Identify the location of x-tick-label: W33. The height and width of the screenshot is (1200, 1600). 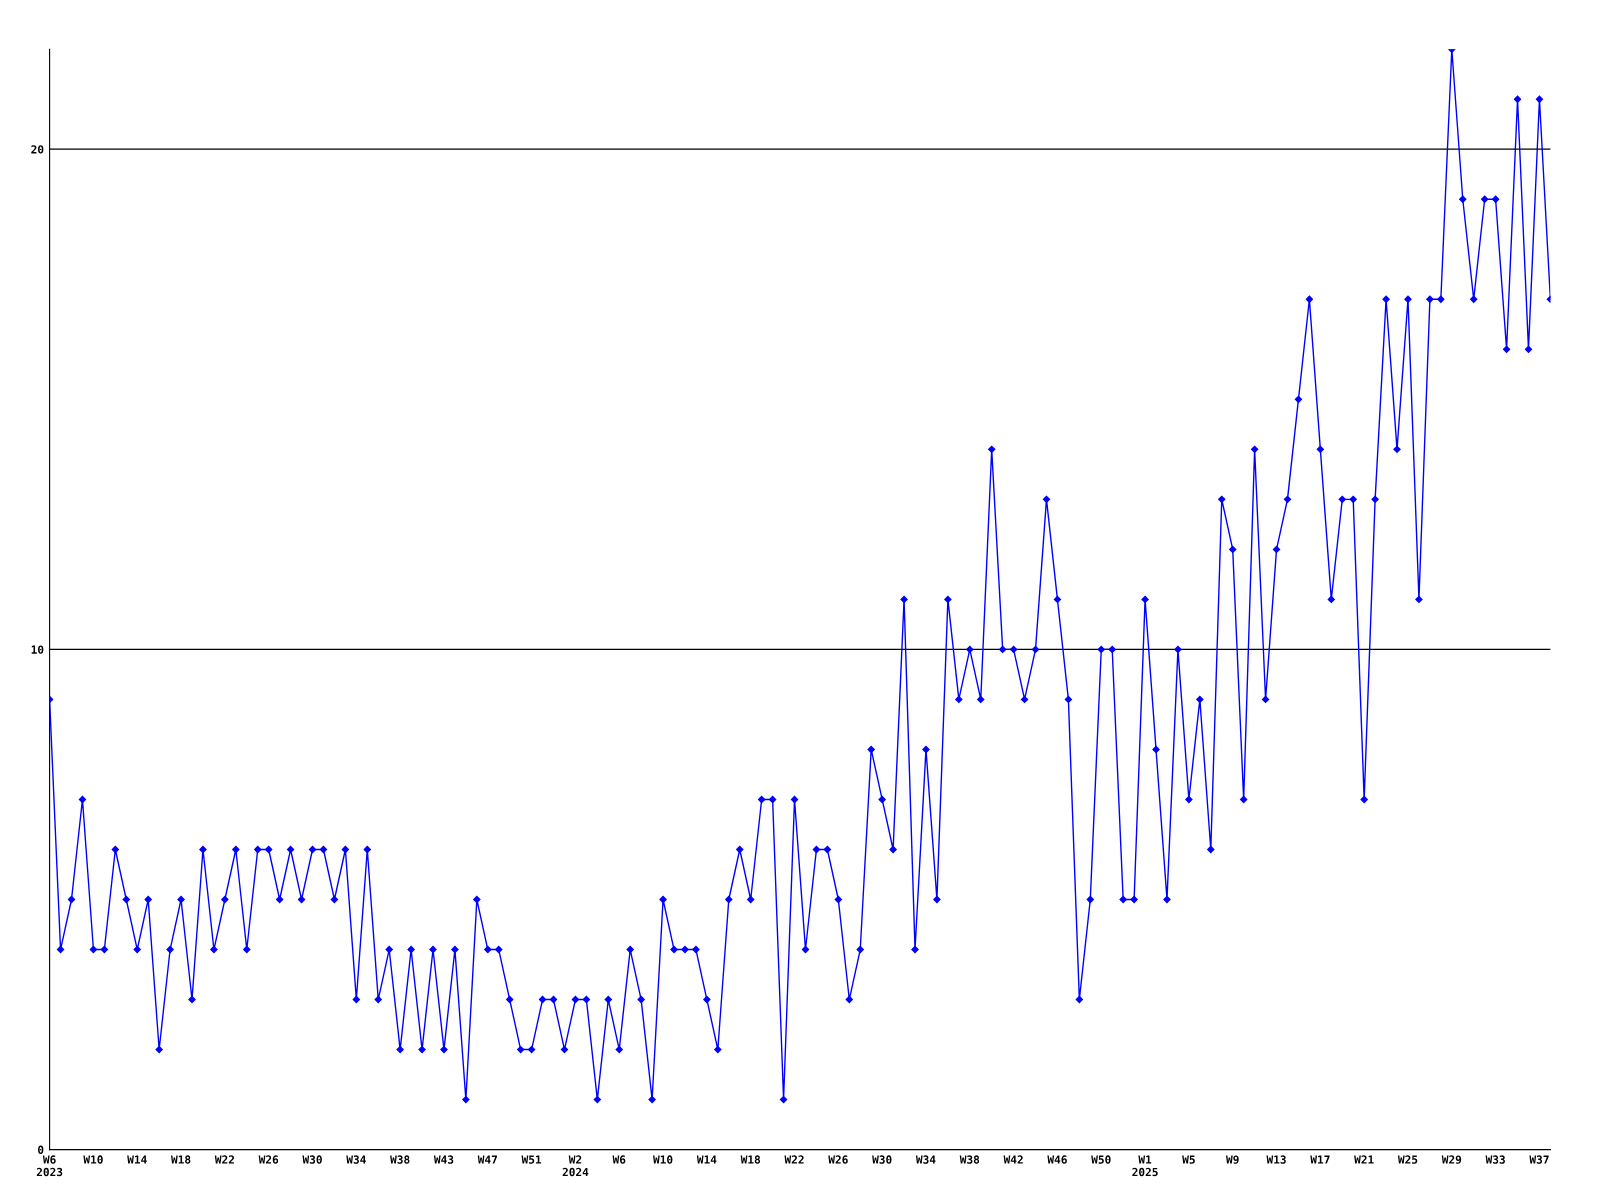
(1495, 1159).